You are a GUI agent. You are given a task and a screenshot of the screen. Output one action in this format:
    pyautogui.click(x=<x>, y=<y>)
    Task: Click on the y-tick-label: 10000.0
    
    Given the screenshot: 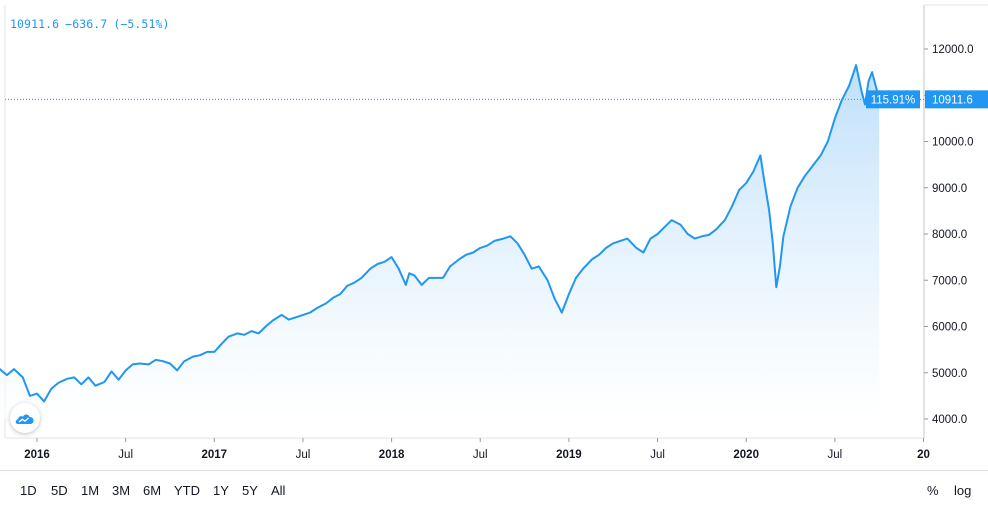 What is the action you would take?
    pyautogui.click(x=953, y=143)
    